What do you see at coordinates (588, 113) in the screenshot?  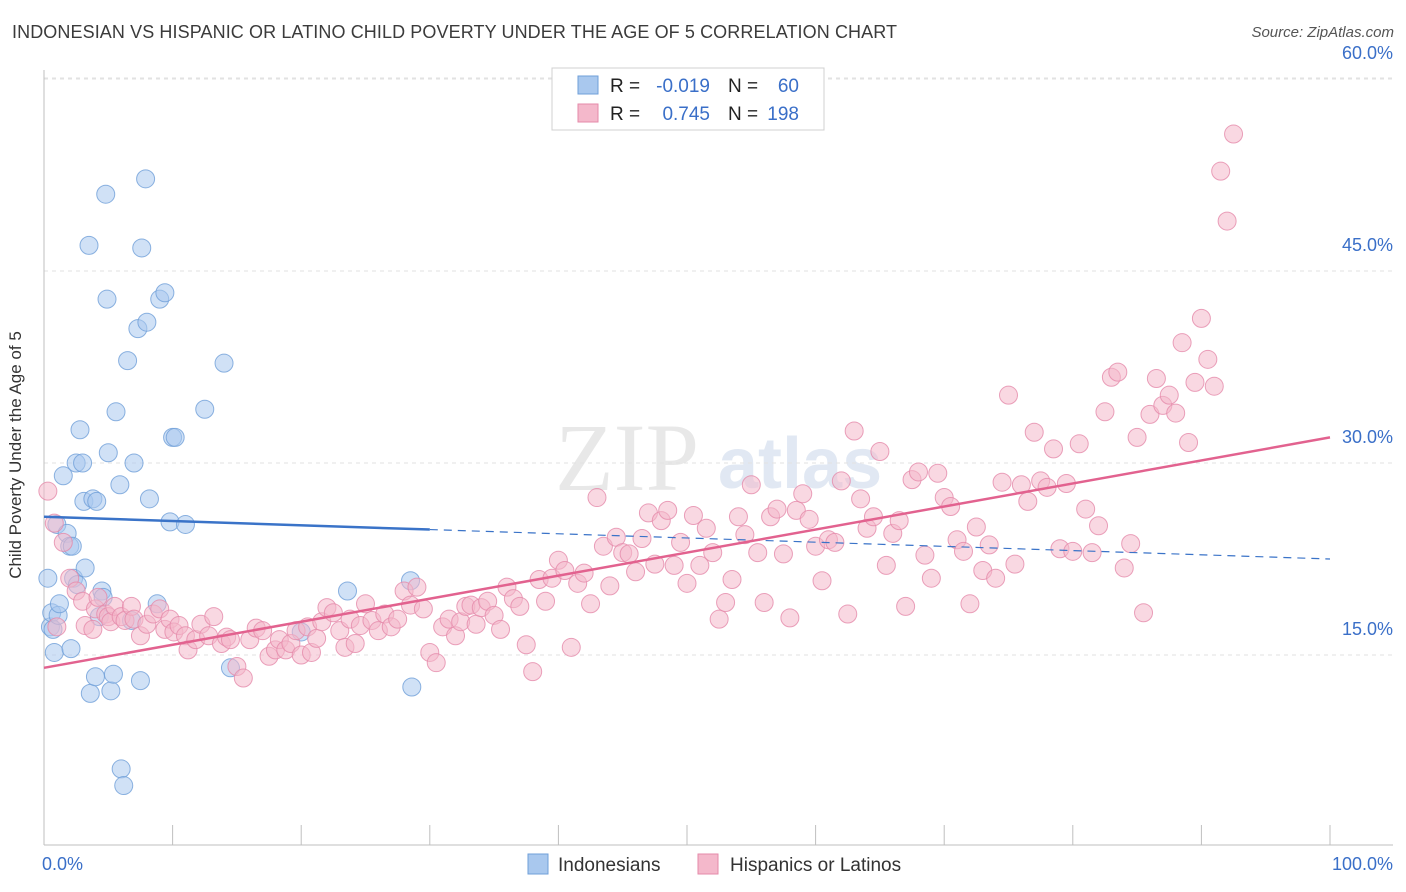 I see `legend-swatch-hispanics` at bounding box center [588, 113].